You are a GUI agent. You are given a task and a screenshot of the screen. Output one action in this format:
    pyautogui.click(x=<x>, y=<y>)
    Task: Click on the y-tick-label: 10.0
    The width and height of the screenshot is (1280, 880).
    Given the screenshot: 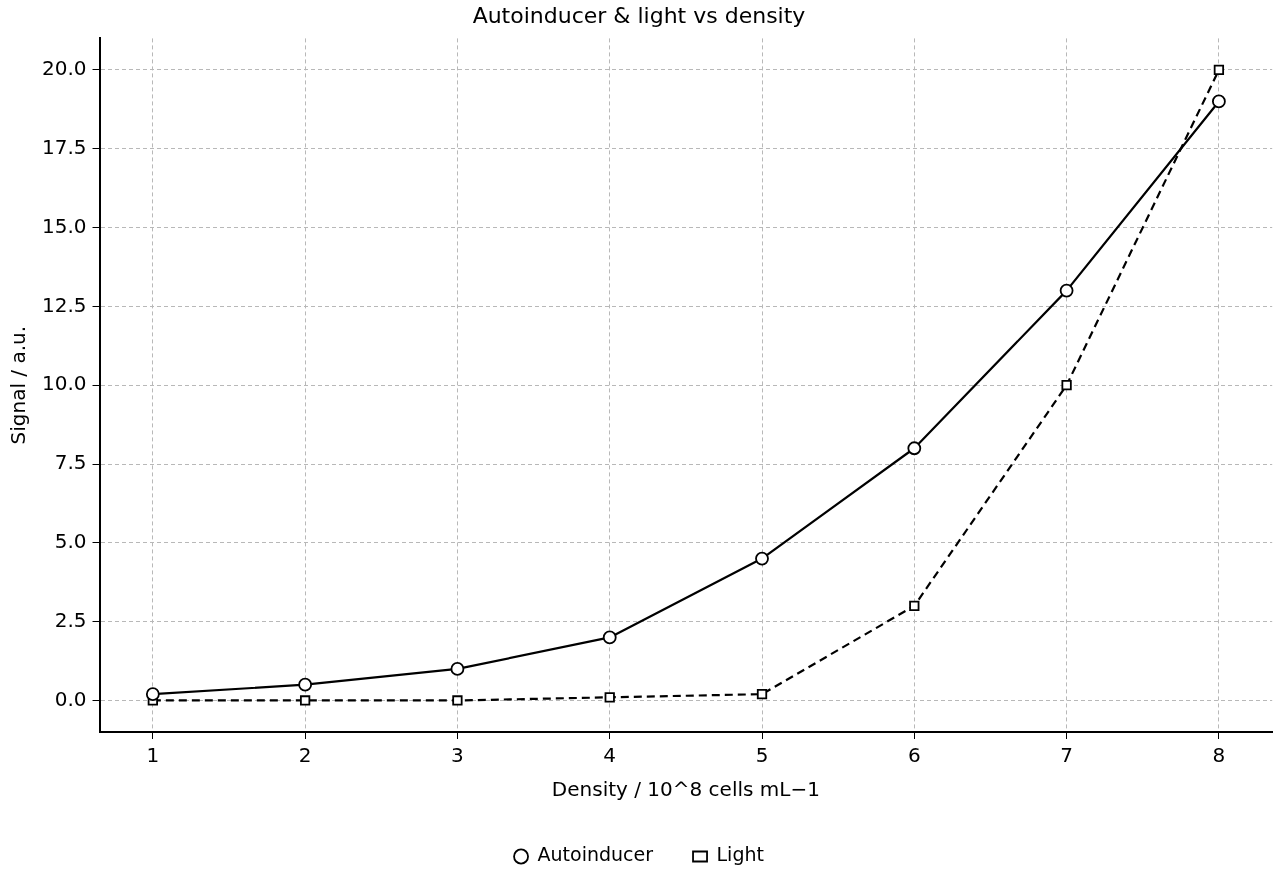 What is the action you would take?
    pyautogui.click(x=64, y=383)
    